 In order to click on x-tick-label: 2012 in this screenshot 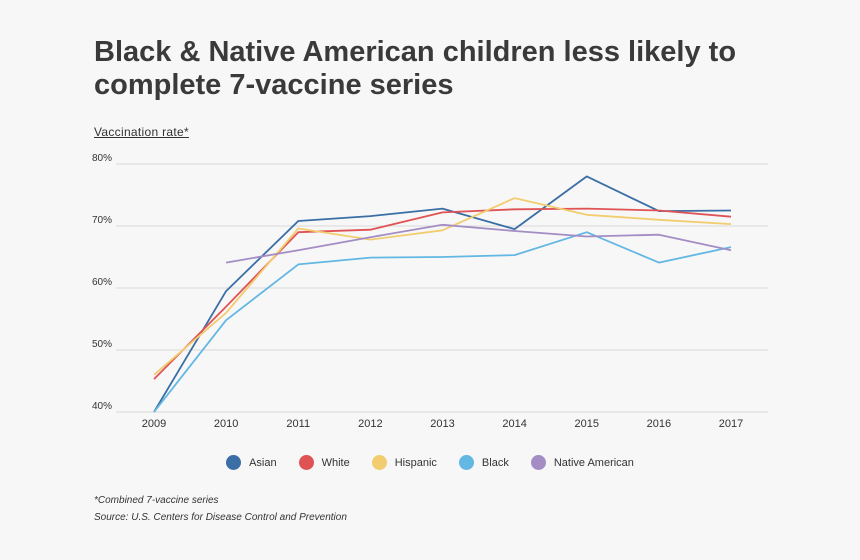, I will do `click(370, 424)`.